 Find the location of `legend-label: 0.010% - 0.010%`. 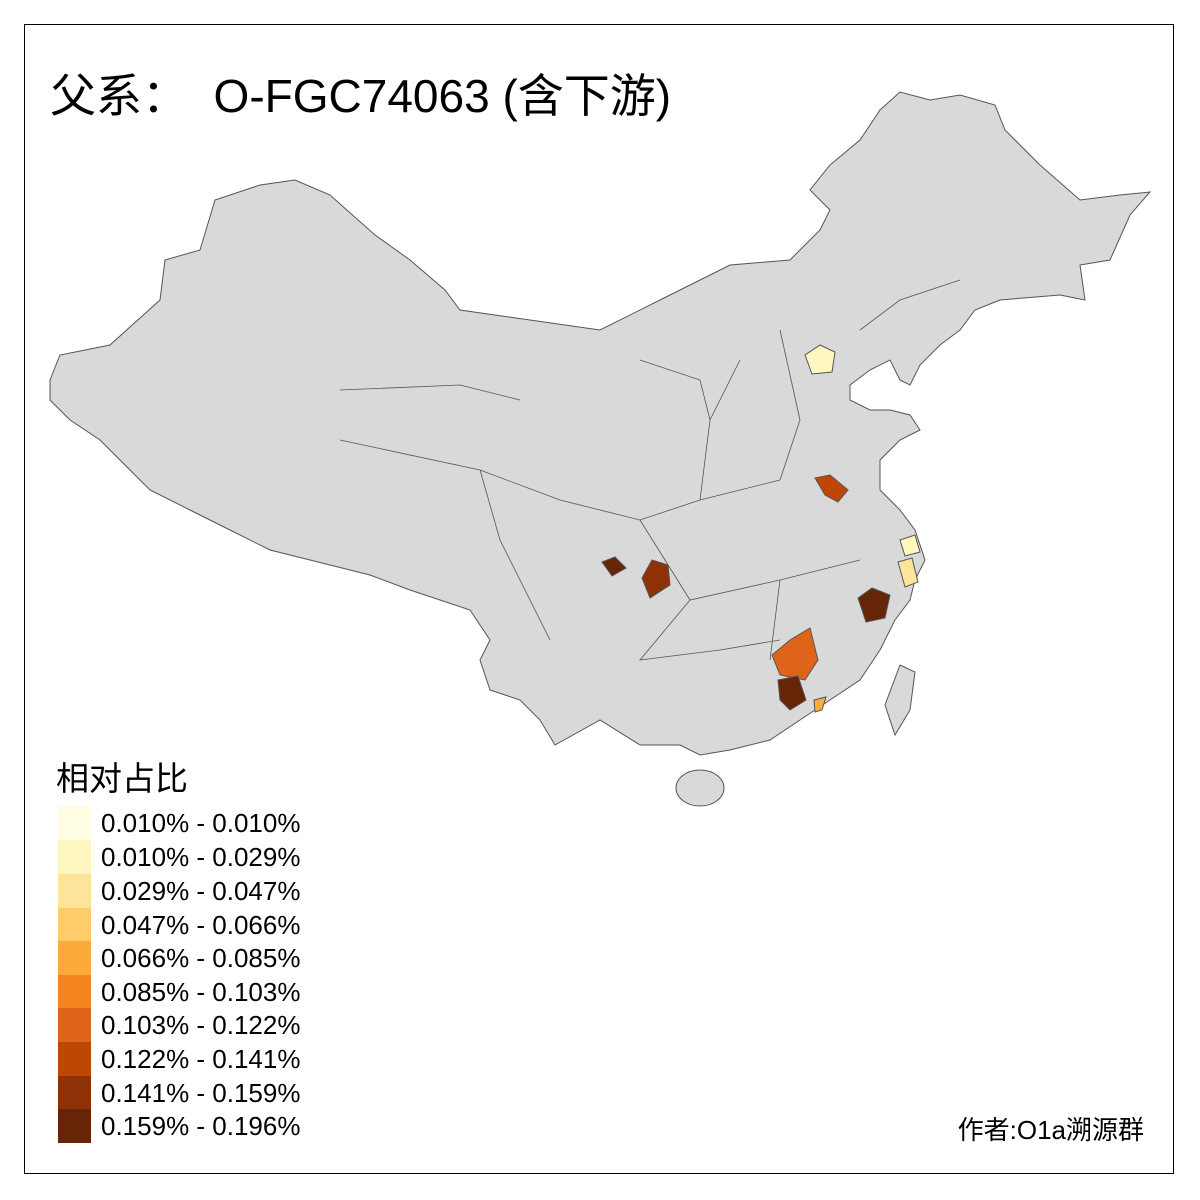

legend-label: 0.010% - 0.010% is located at coordinates (201, 822).